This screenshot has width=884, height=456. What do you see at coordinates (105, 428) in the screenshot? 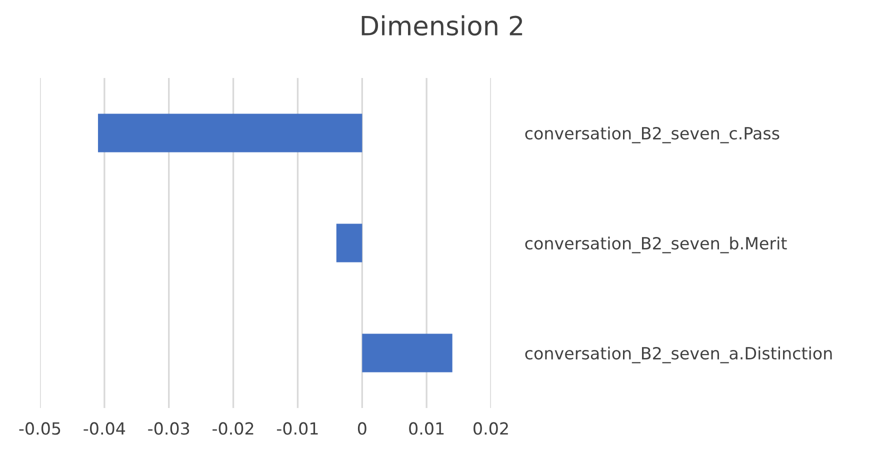
I see `x-tick-label: -0.04` at bounding box center [105, 428].